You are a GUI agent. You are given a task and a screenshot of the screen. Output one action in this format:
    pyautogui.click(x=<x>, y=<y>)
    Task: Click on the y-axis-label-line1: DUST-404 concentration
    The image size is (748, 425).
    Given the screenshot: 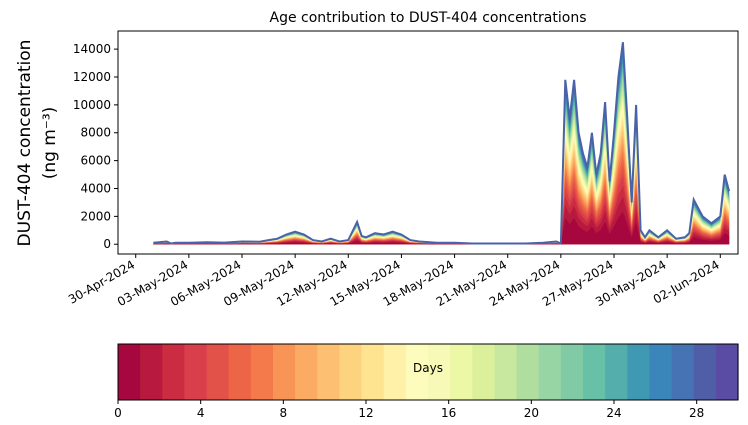 What is the action you would take?
    pyautogui.click(x=25, y=143)
    